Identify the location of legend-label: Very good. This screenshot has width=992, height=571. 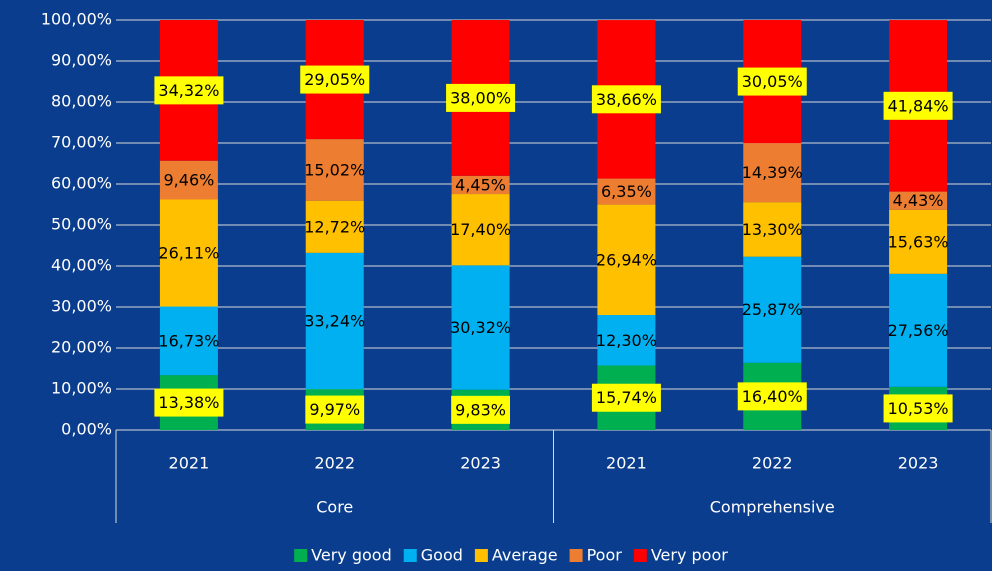
(351, 555).